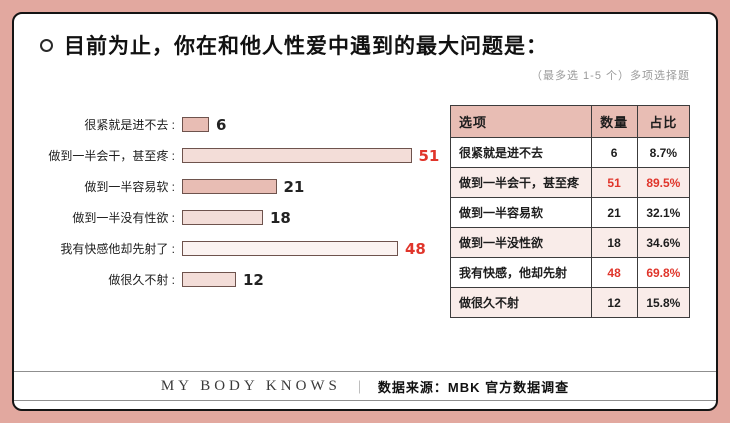  What do you see at coordinates (316, 125) in the screenshot?
I see `bar-track: 6` at bounding box center [316, 125].